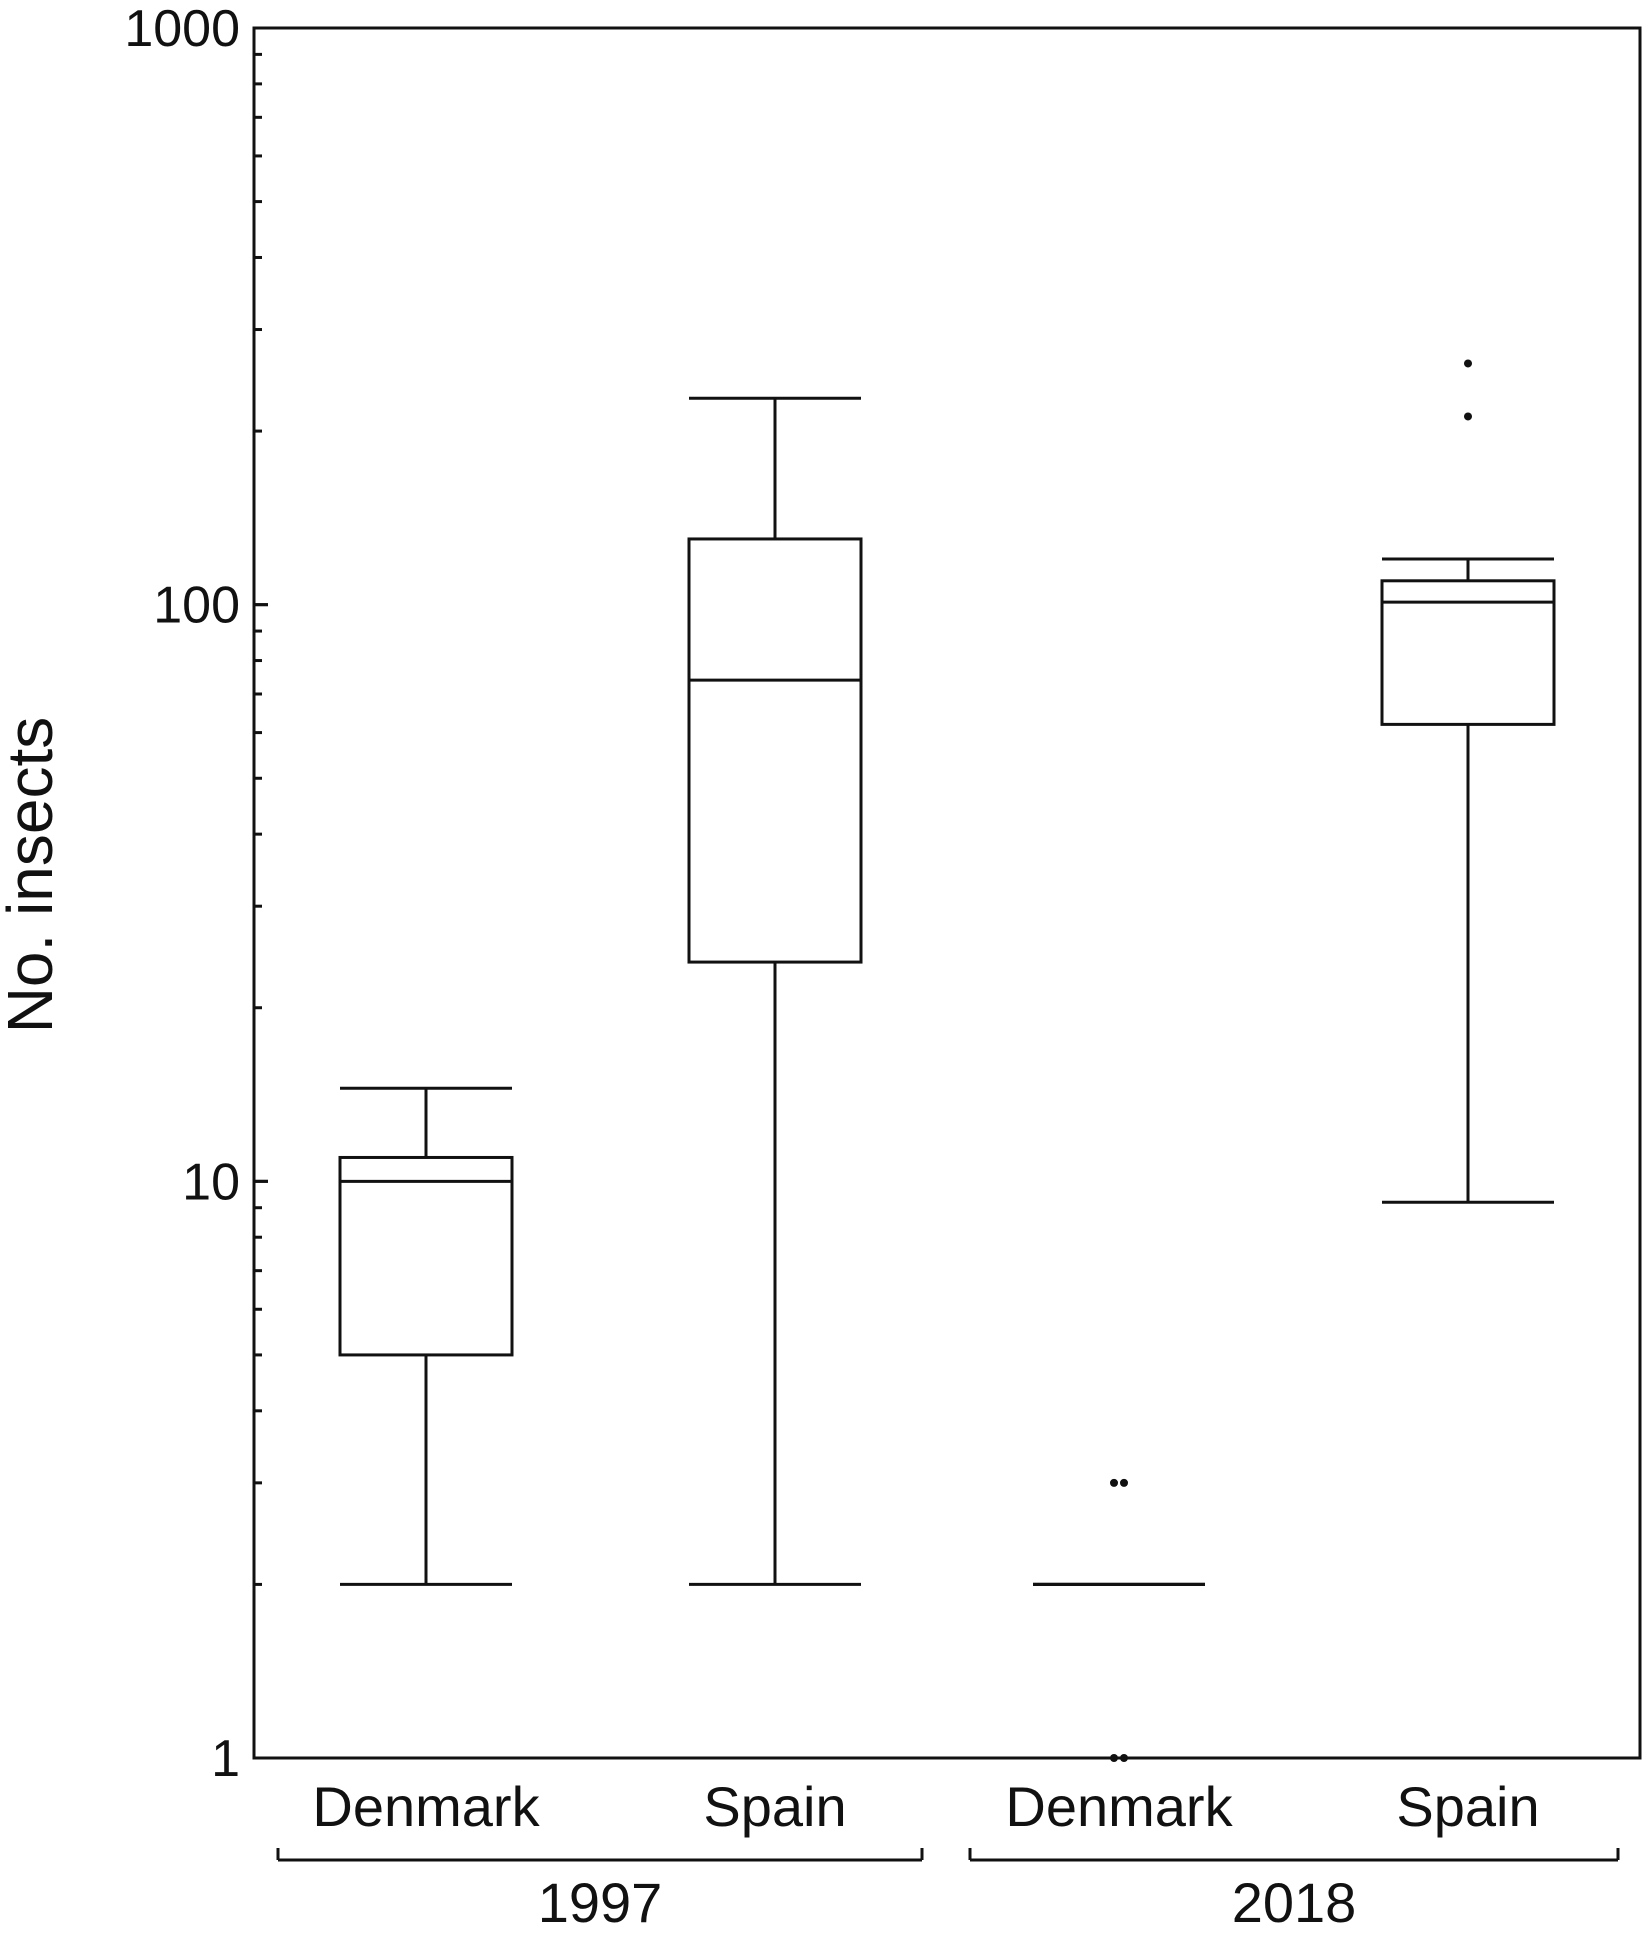 Image resolution: width=1650 pixels, height=1935 pixels. I want to click on y-axis-label: No. insects, so click(33, 875).